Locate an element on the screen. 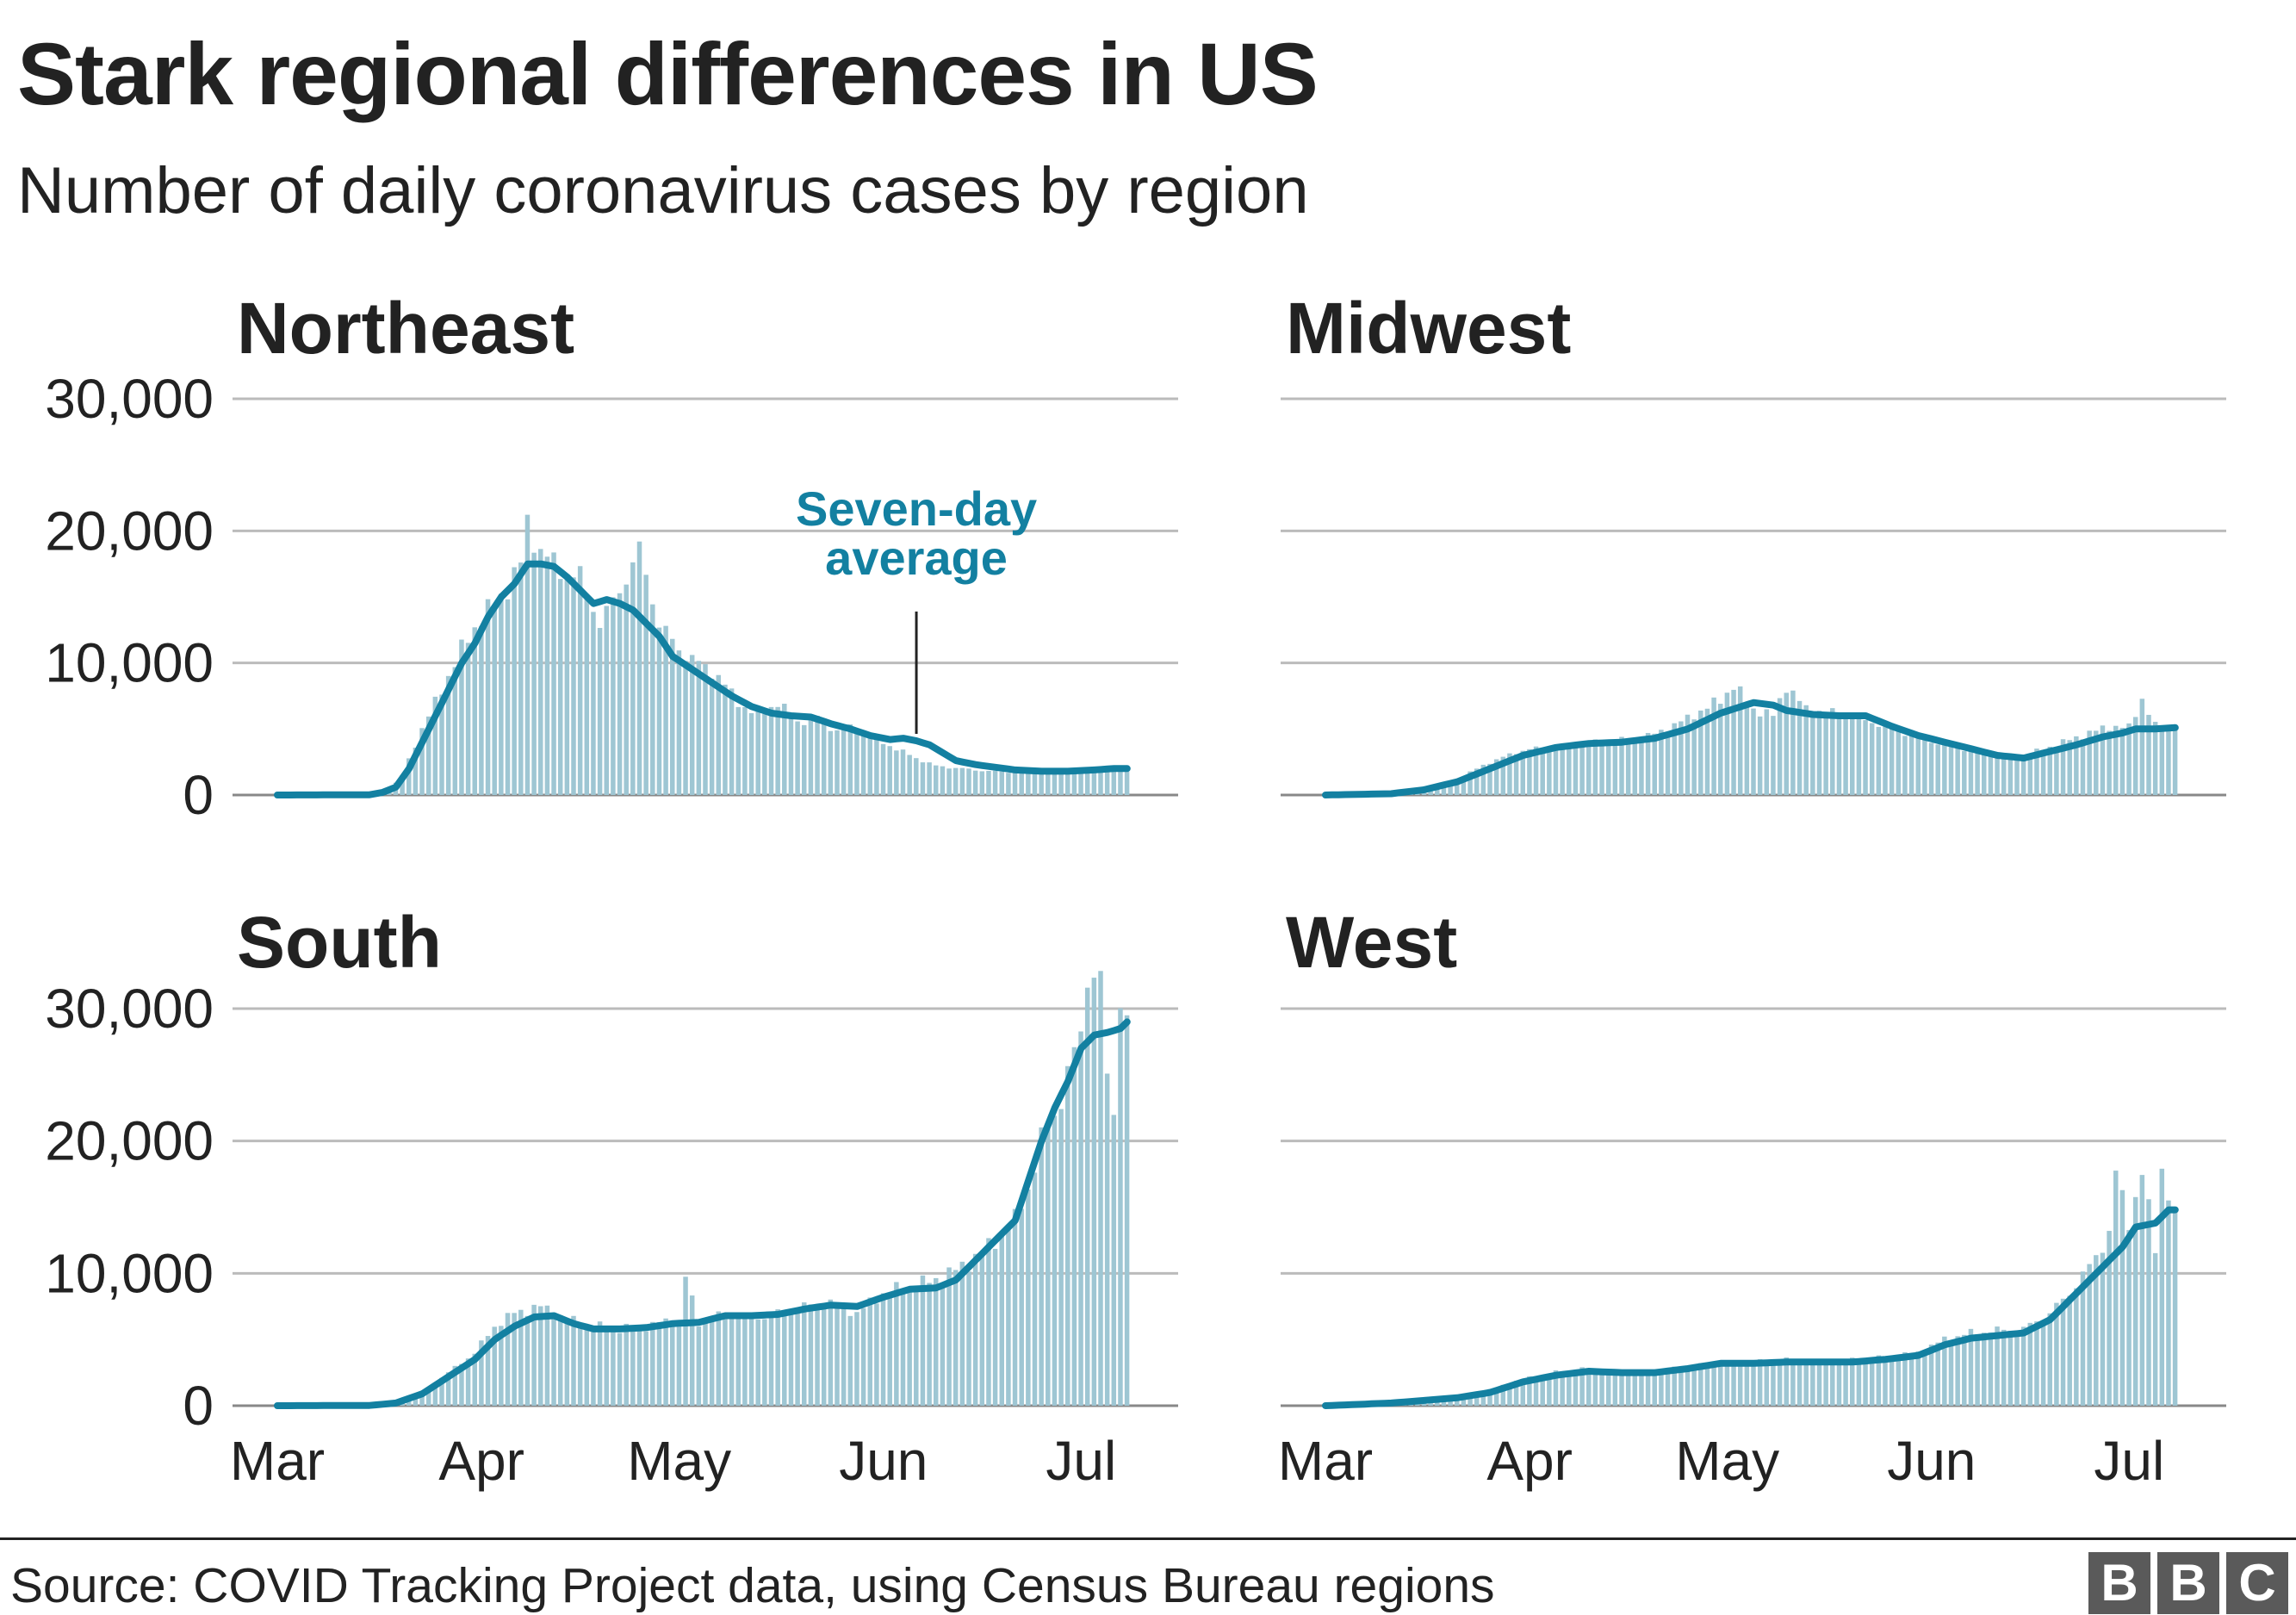  x-tick-label: Mar is located at coordinates (1325, 1461).